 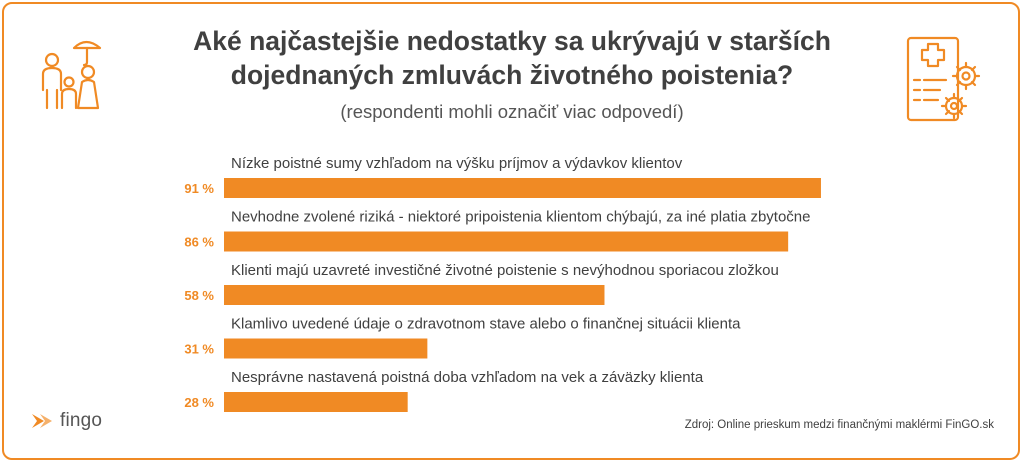 I want to click on logo-text: fingo, so click(x=81, y=420).